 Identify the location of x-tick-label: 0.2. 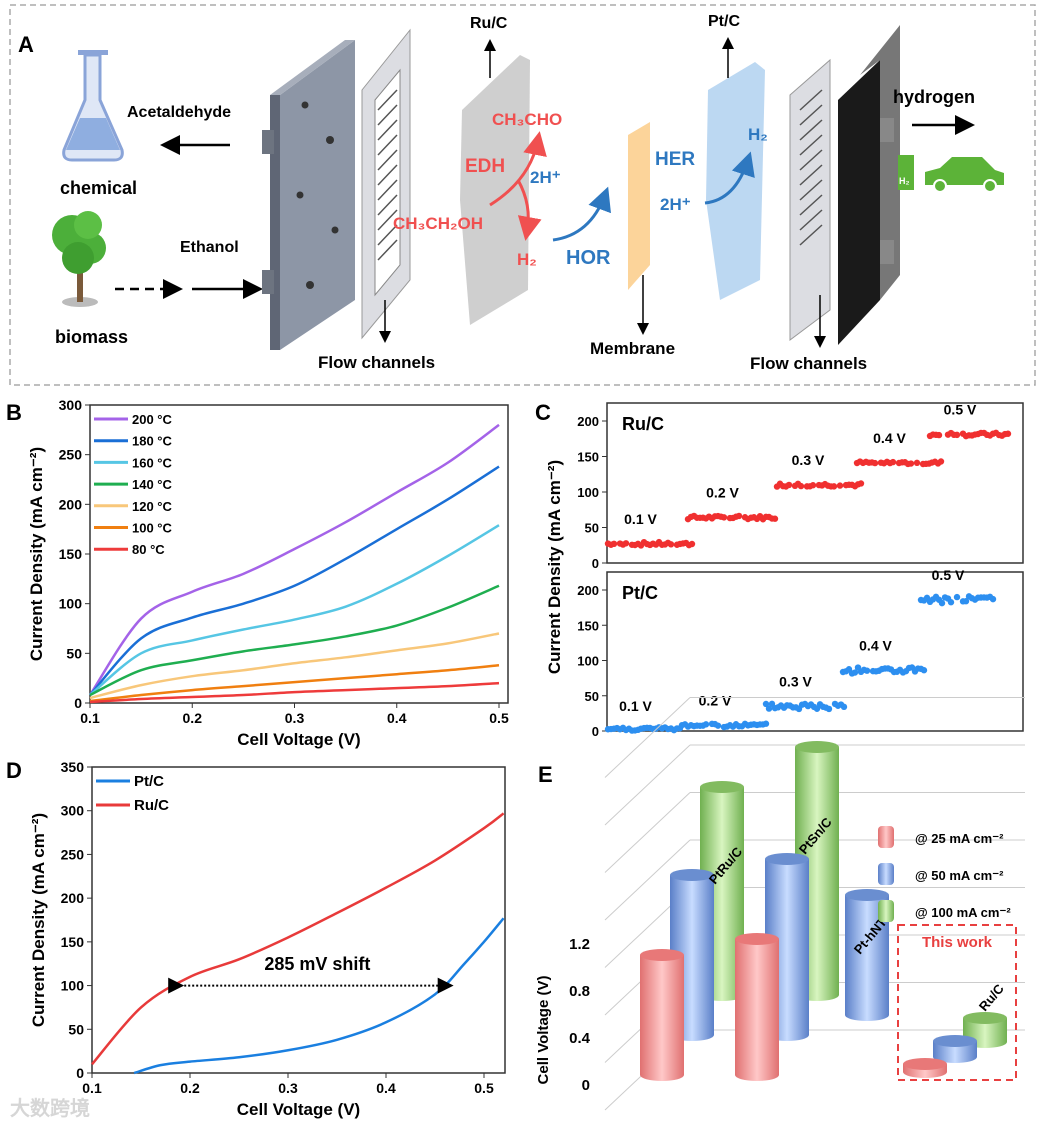
(193, 718).